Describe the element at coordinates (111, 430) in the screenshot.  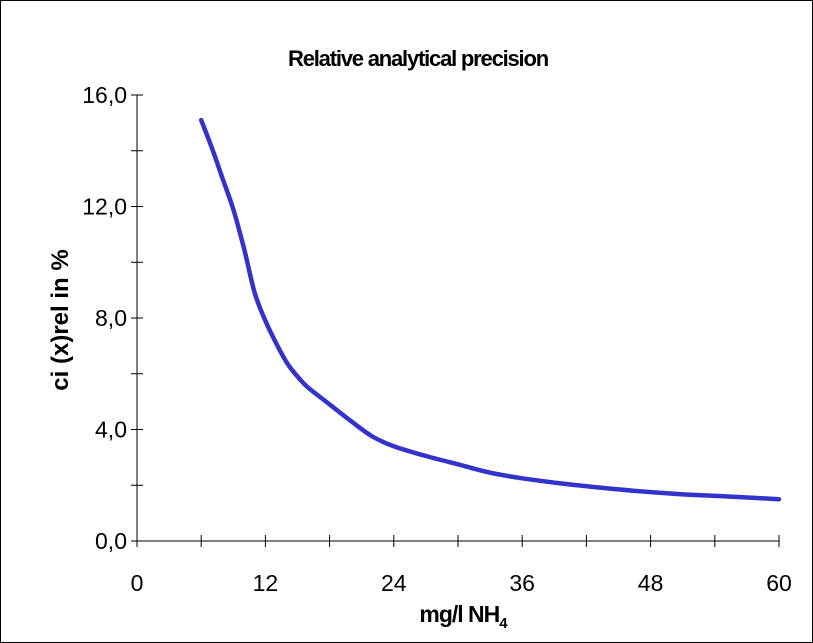
I see `y-tick-label: 4,0` at that location.